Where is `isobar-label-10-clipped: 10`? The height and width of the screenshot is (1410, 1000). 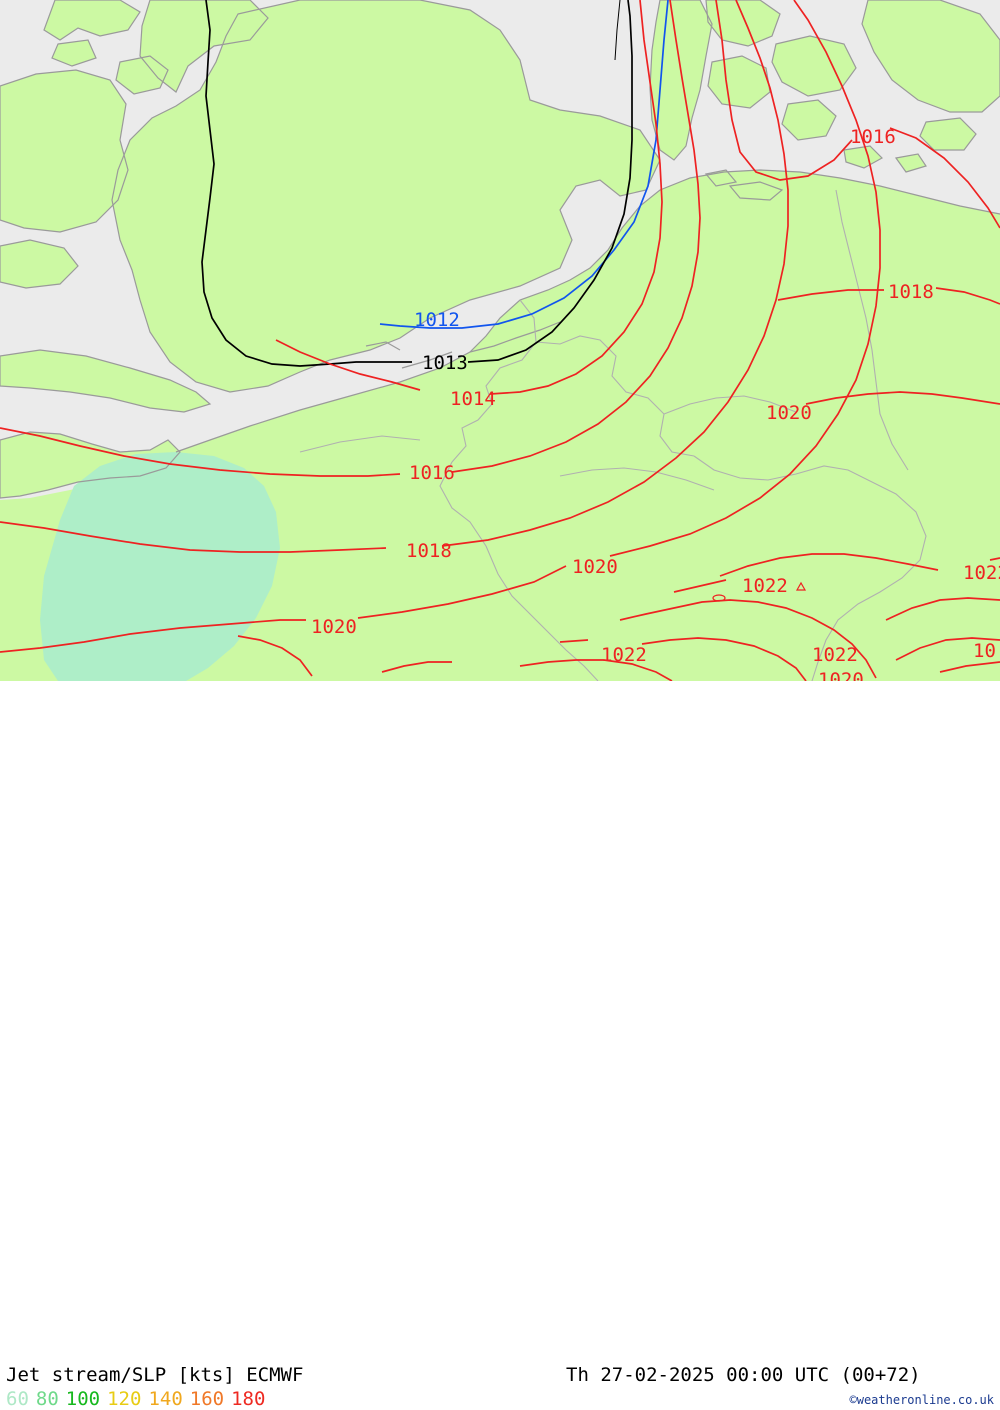 isobar-label-10-clipped: 10 is located at coordinates (984, 651).